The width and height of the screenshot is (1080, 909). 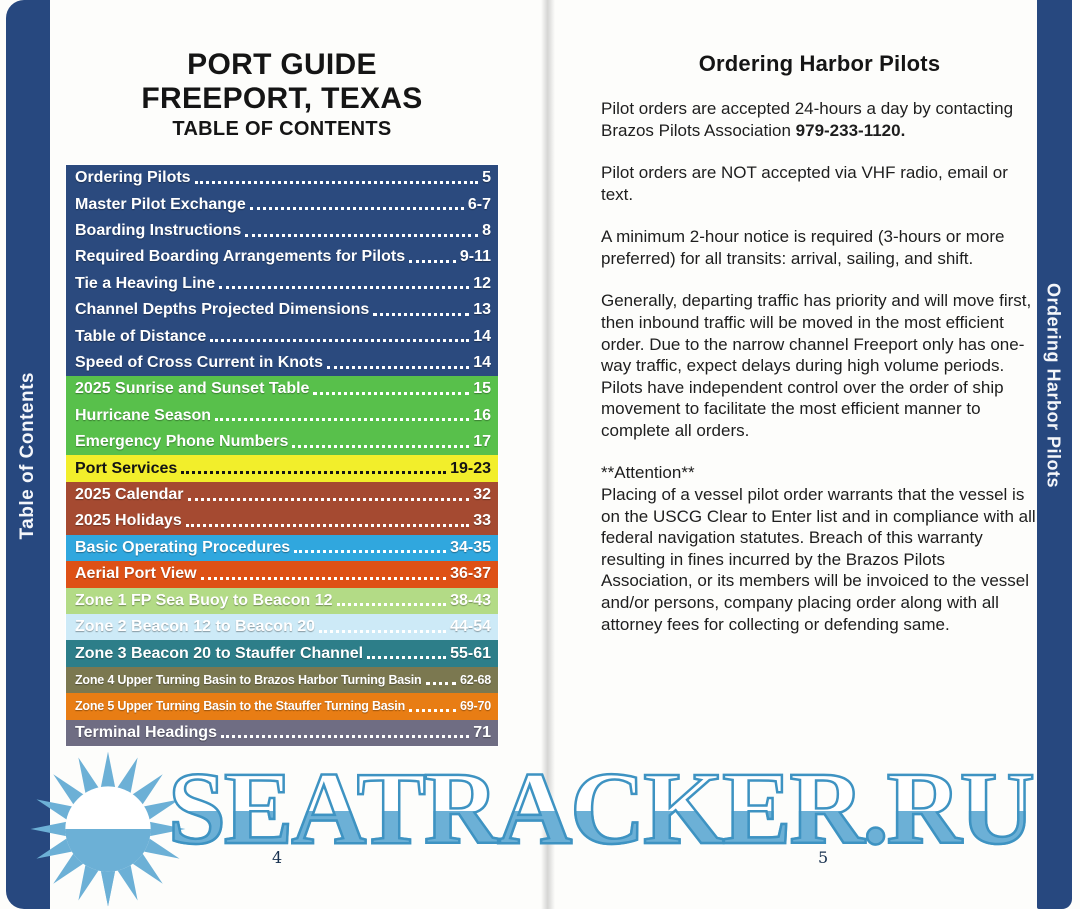 What do you see at coordinates (204, 600) in the screenshot?
I see `toc-row-label: Zone 1 FP Sea Buoy to Beacon 12` at bounding box center [204, 600].